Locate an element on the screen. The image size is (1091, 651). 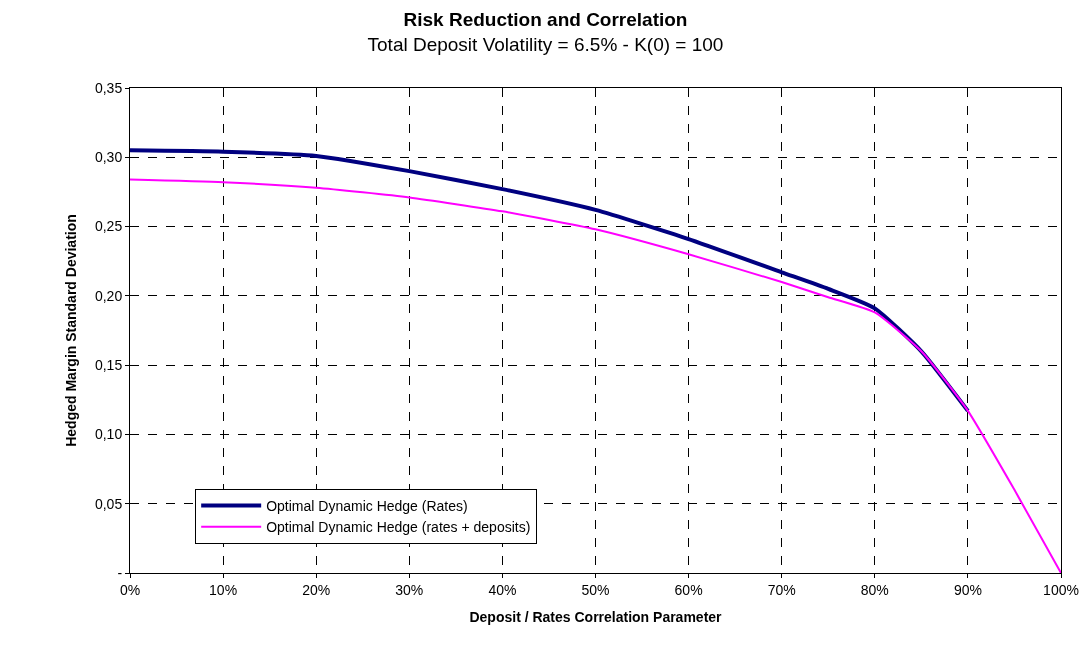
x-tick-label: 30% is located at coordinates (409, 589).